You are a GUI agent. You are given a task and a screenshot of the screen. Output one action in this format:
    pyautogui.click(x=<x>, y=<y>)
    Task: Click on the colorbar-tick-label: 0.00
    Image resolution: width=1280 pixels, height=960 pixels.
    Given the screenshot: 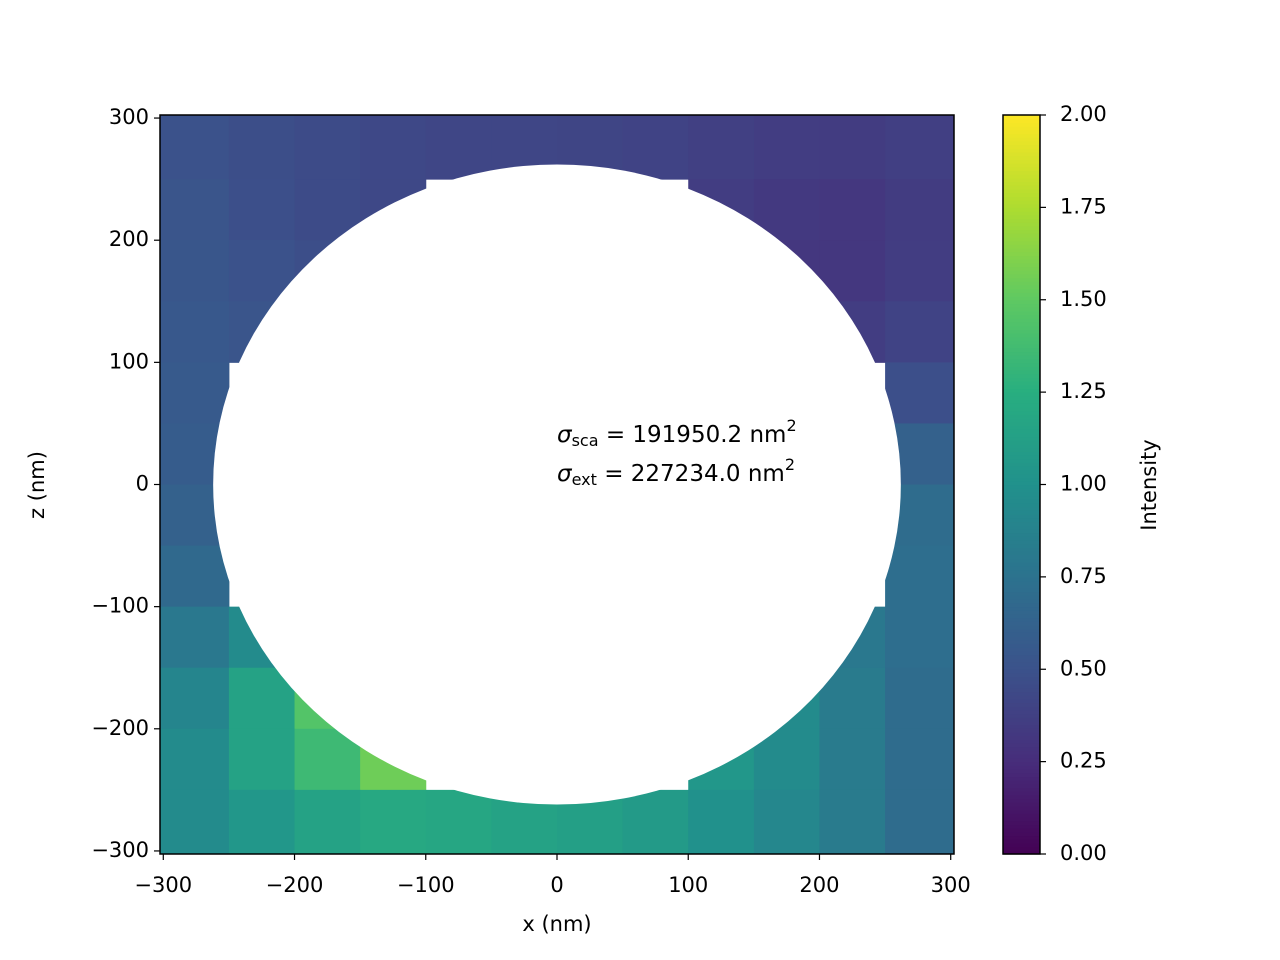 What is the action you would take?
    pyautogui.click(x=1083, y=853)
    